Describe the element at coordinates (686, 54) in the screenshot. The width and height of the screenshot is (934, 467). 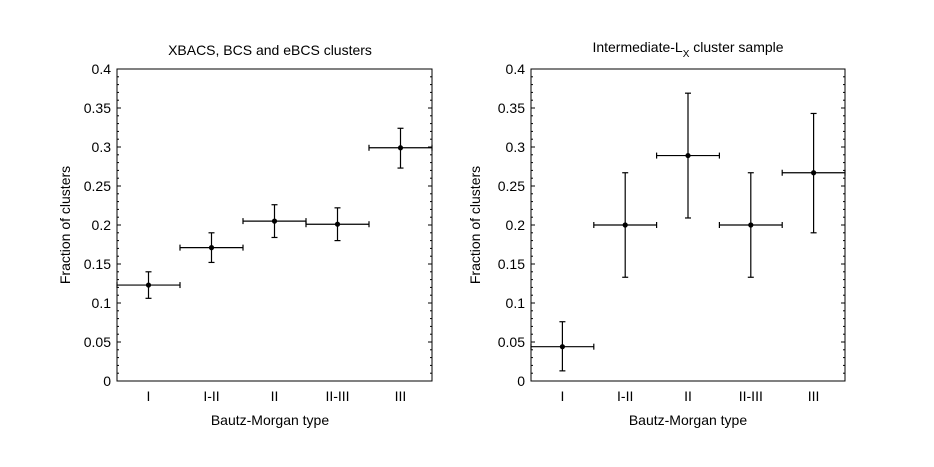
I see `title-subscript: X` at that location.